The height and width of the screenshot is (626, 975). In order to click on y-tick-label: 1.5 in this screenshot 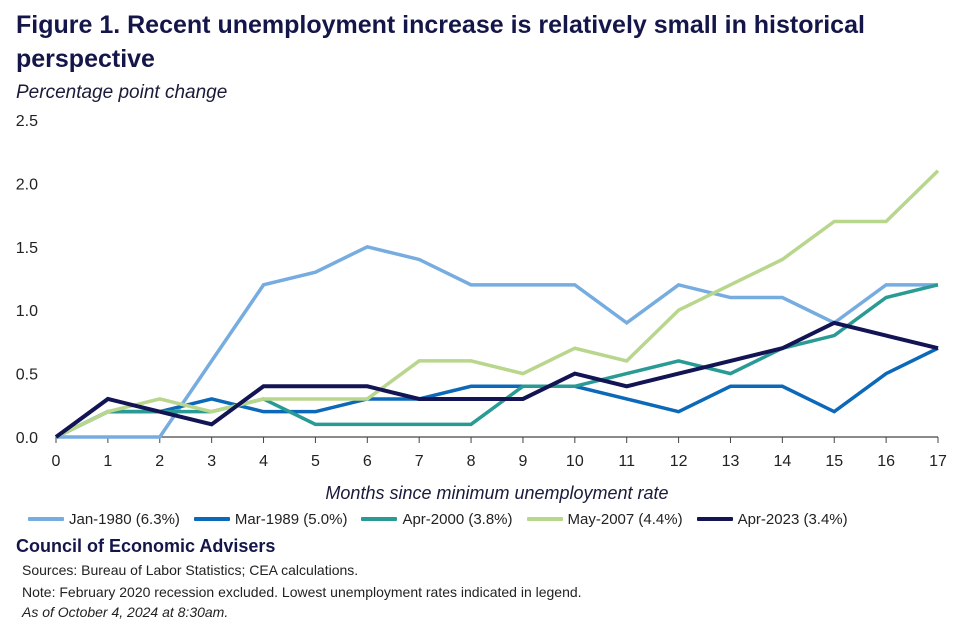, I will do `click(27, 248)`.